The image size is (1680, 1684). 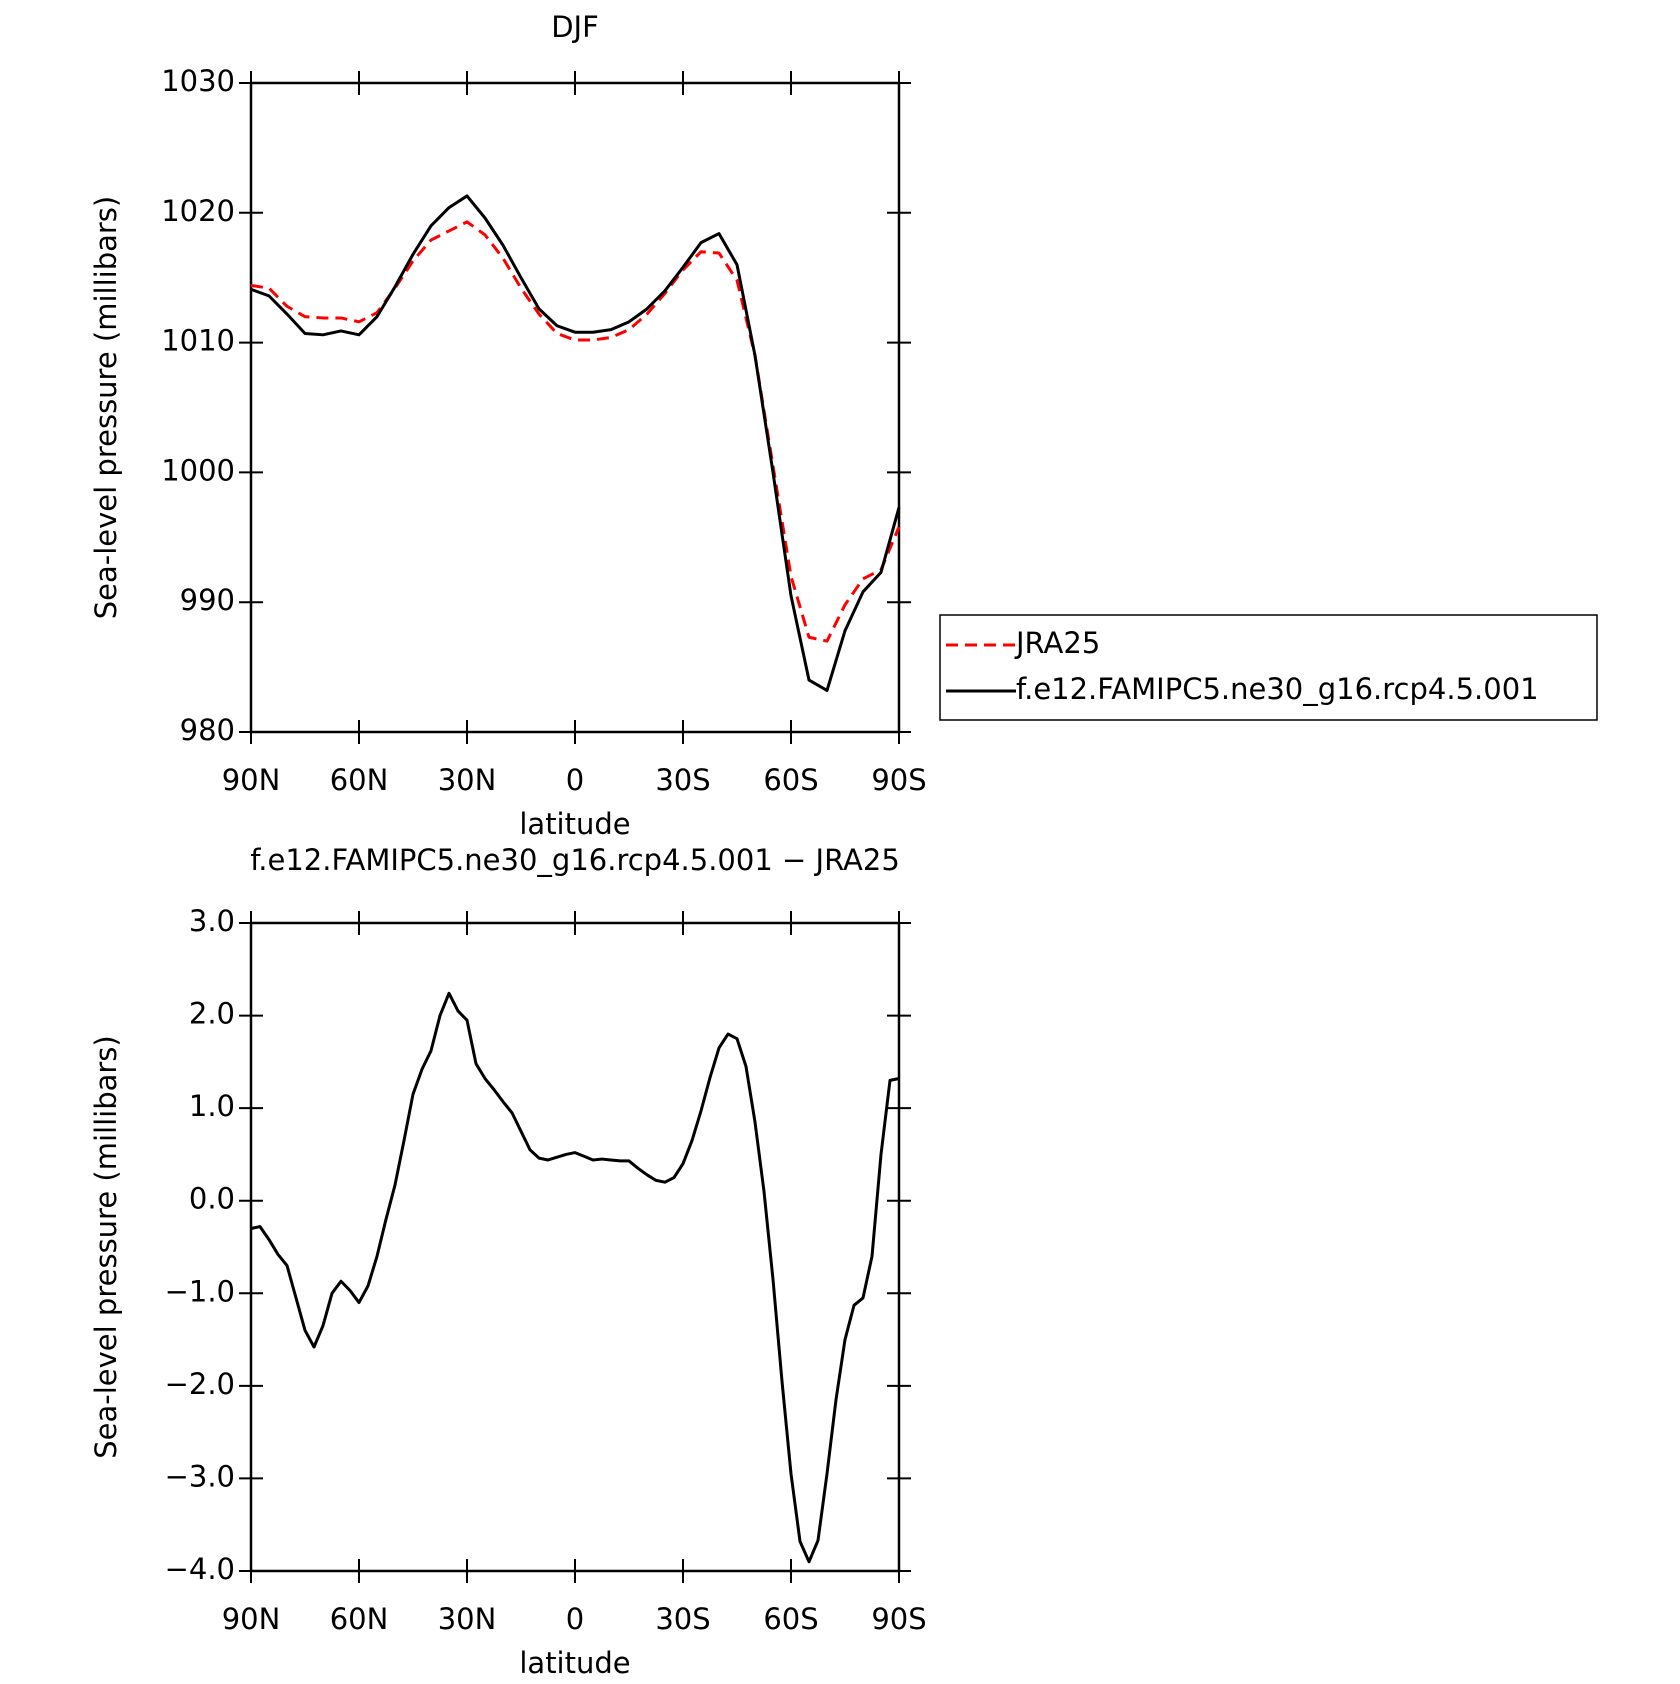 What do you see at coordinates (200, 1476) in the screenshot?
I see `y-tick-label: −3.0` at bounding box center [200, 1476].